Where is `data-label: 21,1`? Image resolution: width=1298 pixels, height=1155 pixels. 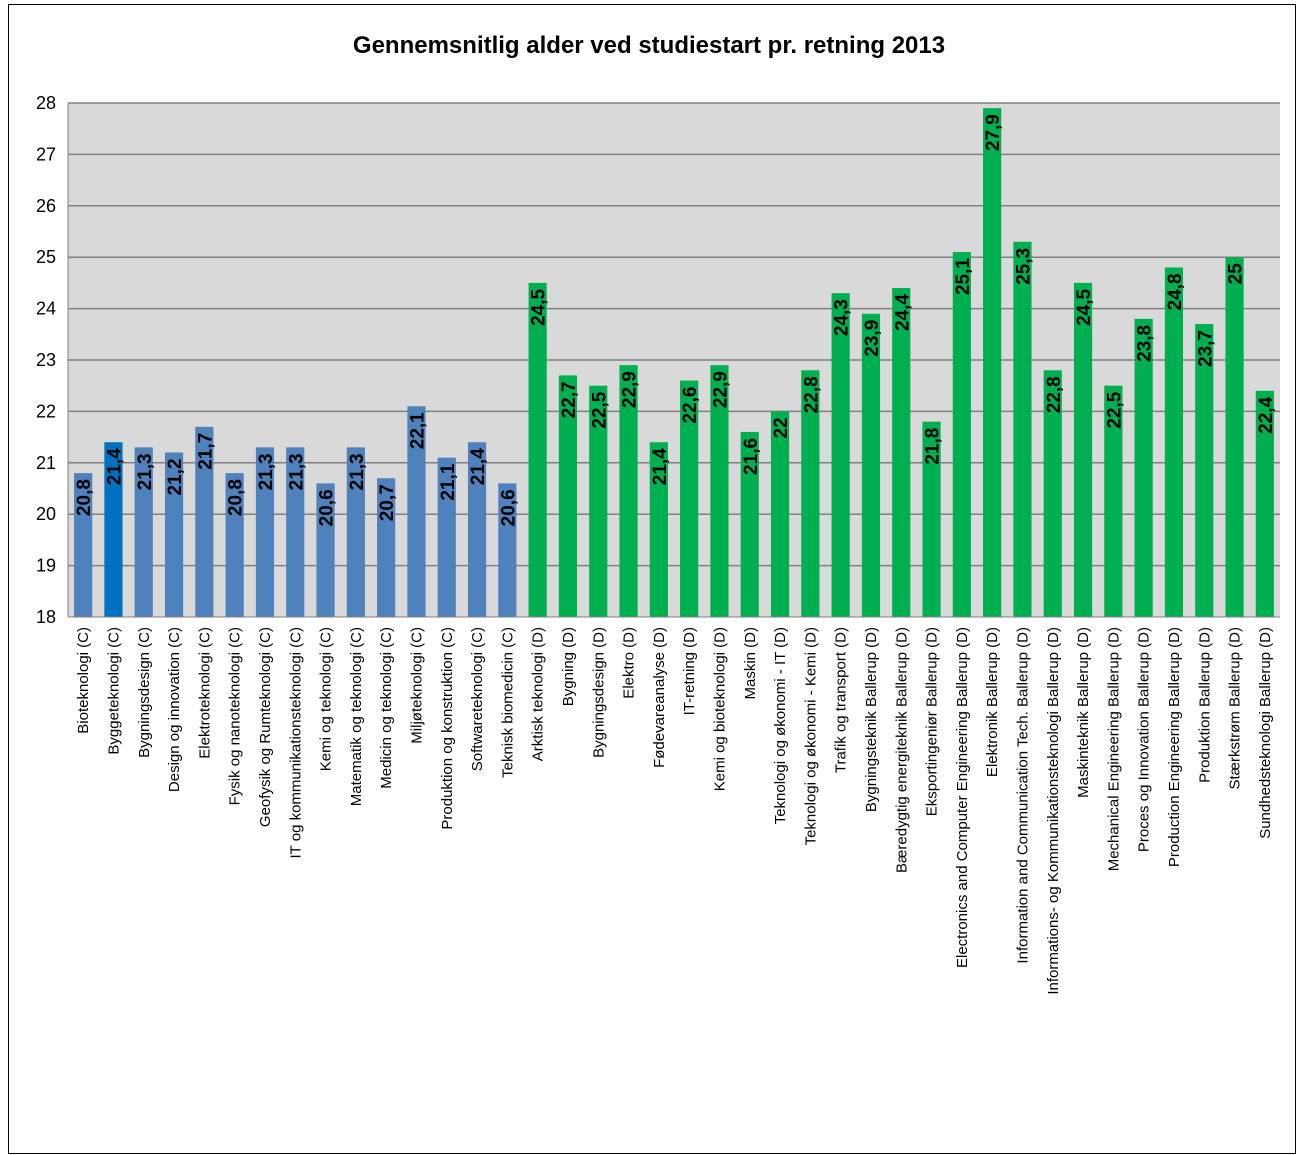
data-label: 21,1 is located at coordinates (448, 481).